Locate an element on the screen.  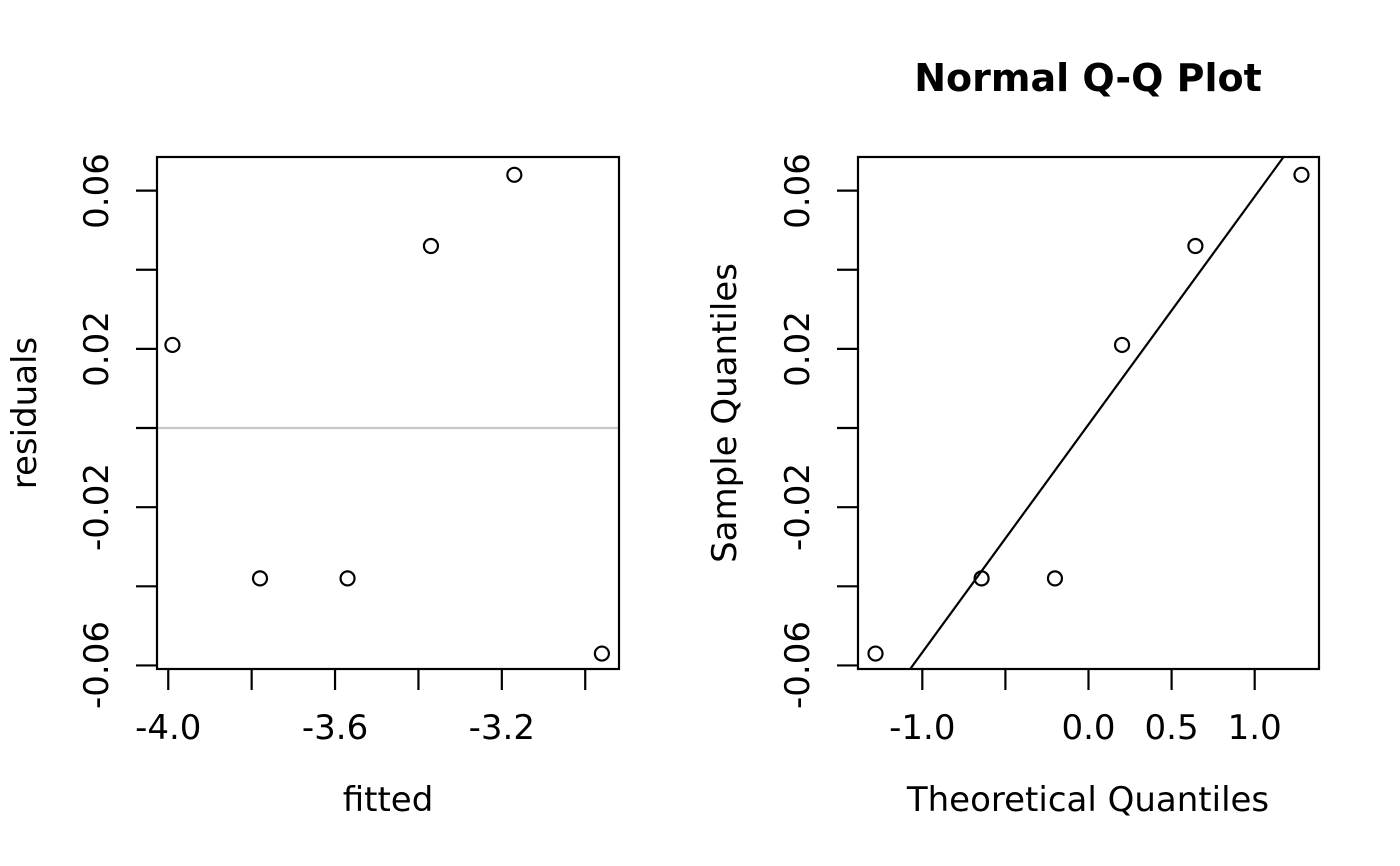
x-tick-label: 1.0 is located at coordinates (1254, 728).